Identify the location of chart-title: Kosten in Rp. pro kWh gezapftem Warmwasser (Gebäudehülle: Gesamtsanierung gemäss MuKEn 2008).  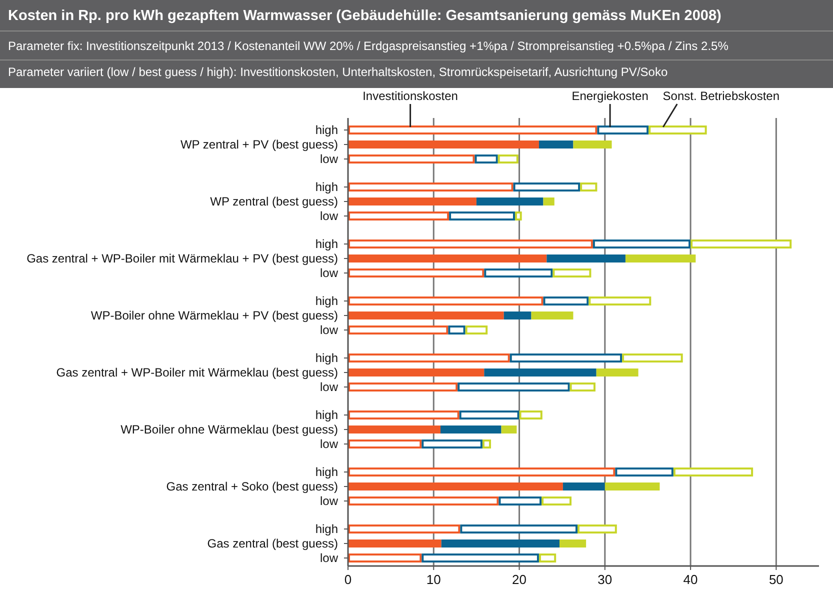
(365, 16).